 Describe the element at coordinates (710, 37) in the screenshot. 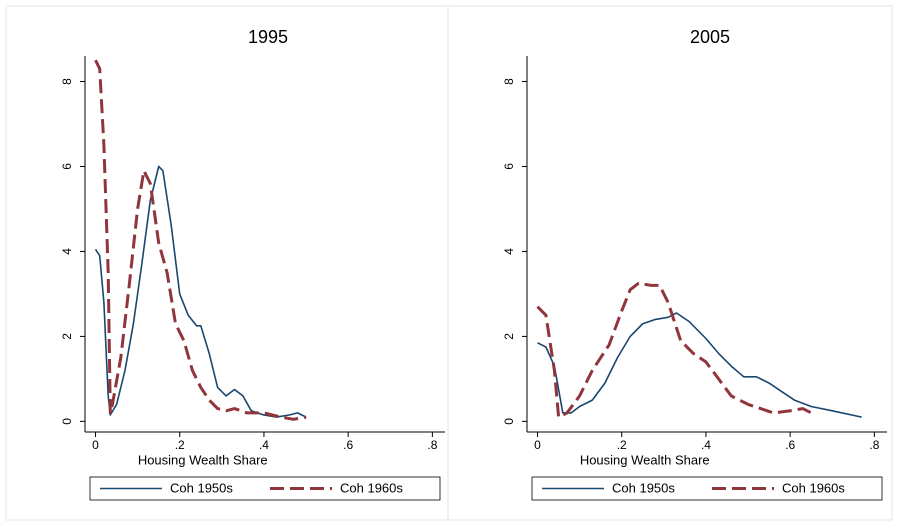

I see `panel-title: 2005` at that location.